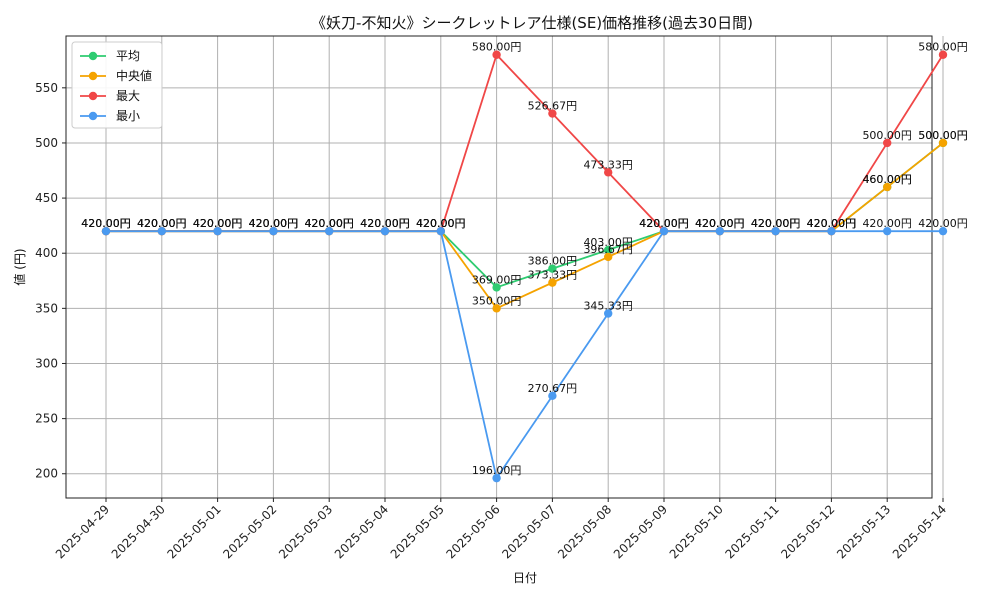 This screenshot has width=1000, height=600. I want to click on y-axis-label: 値 (円), so click(19, 266).